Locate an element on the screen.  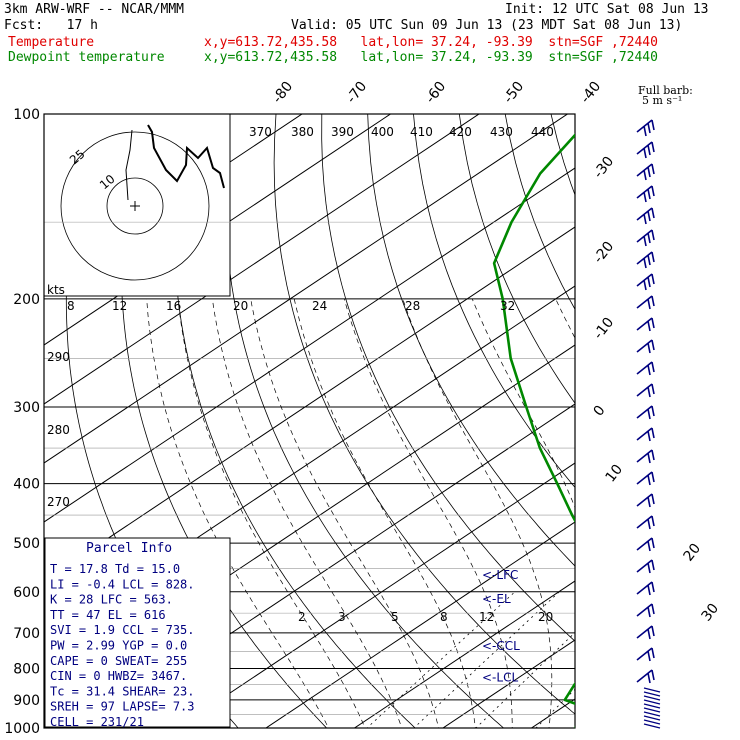
isotherm-label: -50 is located at coordinates (514, 93).